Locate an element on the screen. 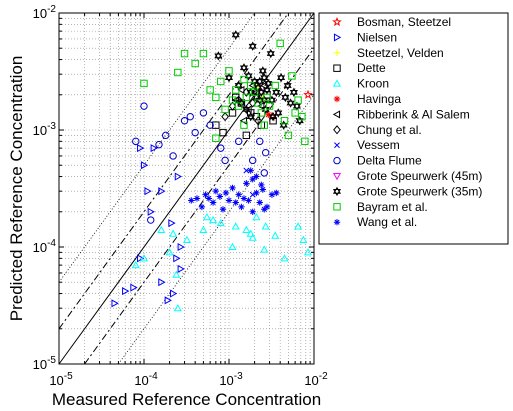 This screenshot has height=411, width=513. legend-item: Delta Flume is located at coordinates (377, 161).